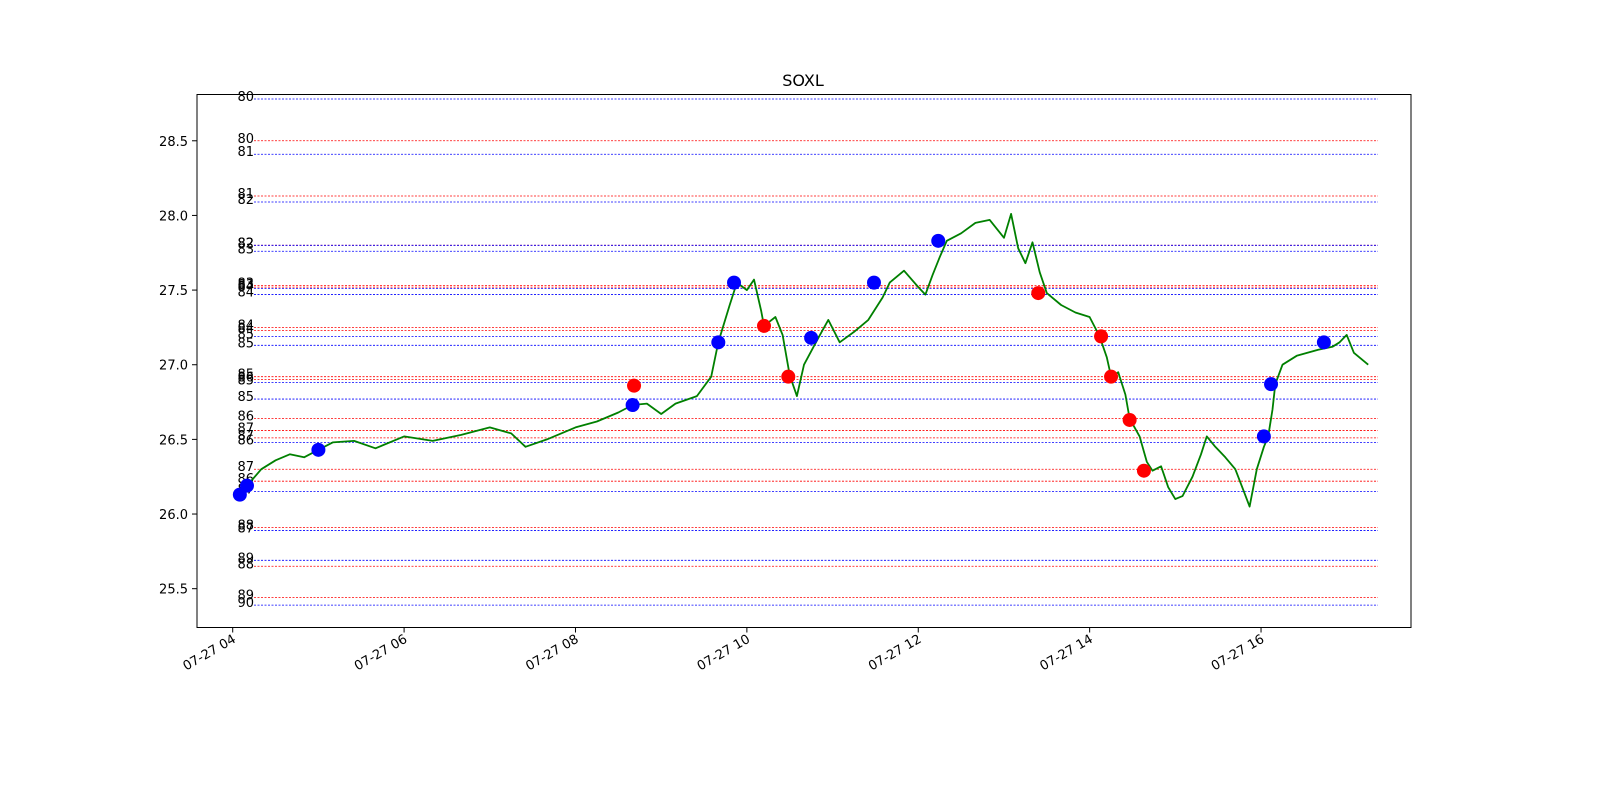 This screenshot has width=1600, height=800. Describe the element at coordinates (173, 515) in the screenshot. I see `y-tick-label: 26.0` at that location.